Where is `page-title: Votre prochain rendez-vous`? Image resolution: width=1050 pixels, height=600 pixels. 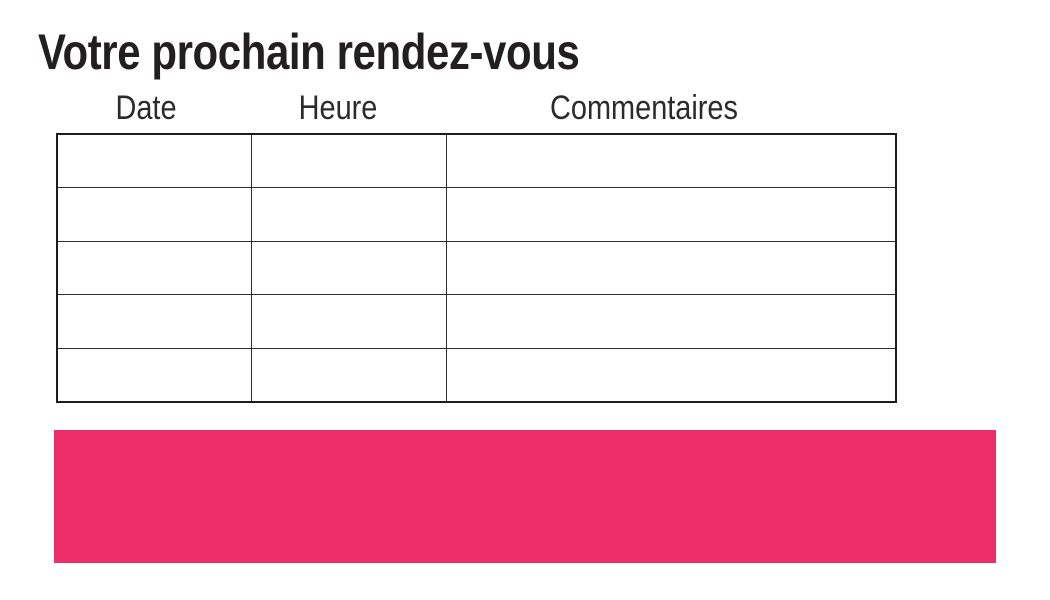
page-title: Votre prochain rendez-vous is located at coordinates (309, 52).